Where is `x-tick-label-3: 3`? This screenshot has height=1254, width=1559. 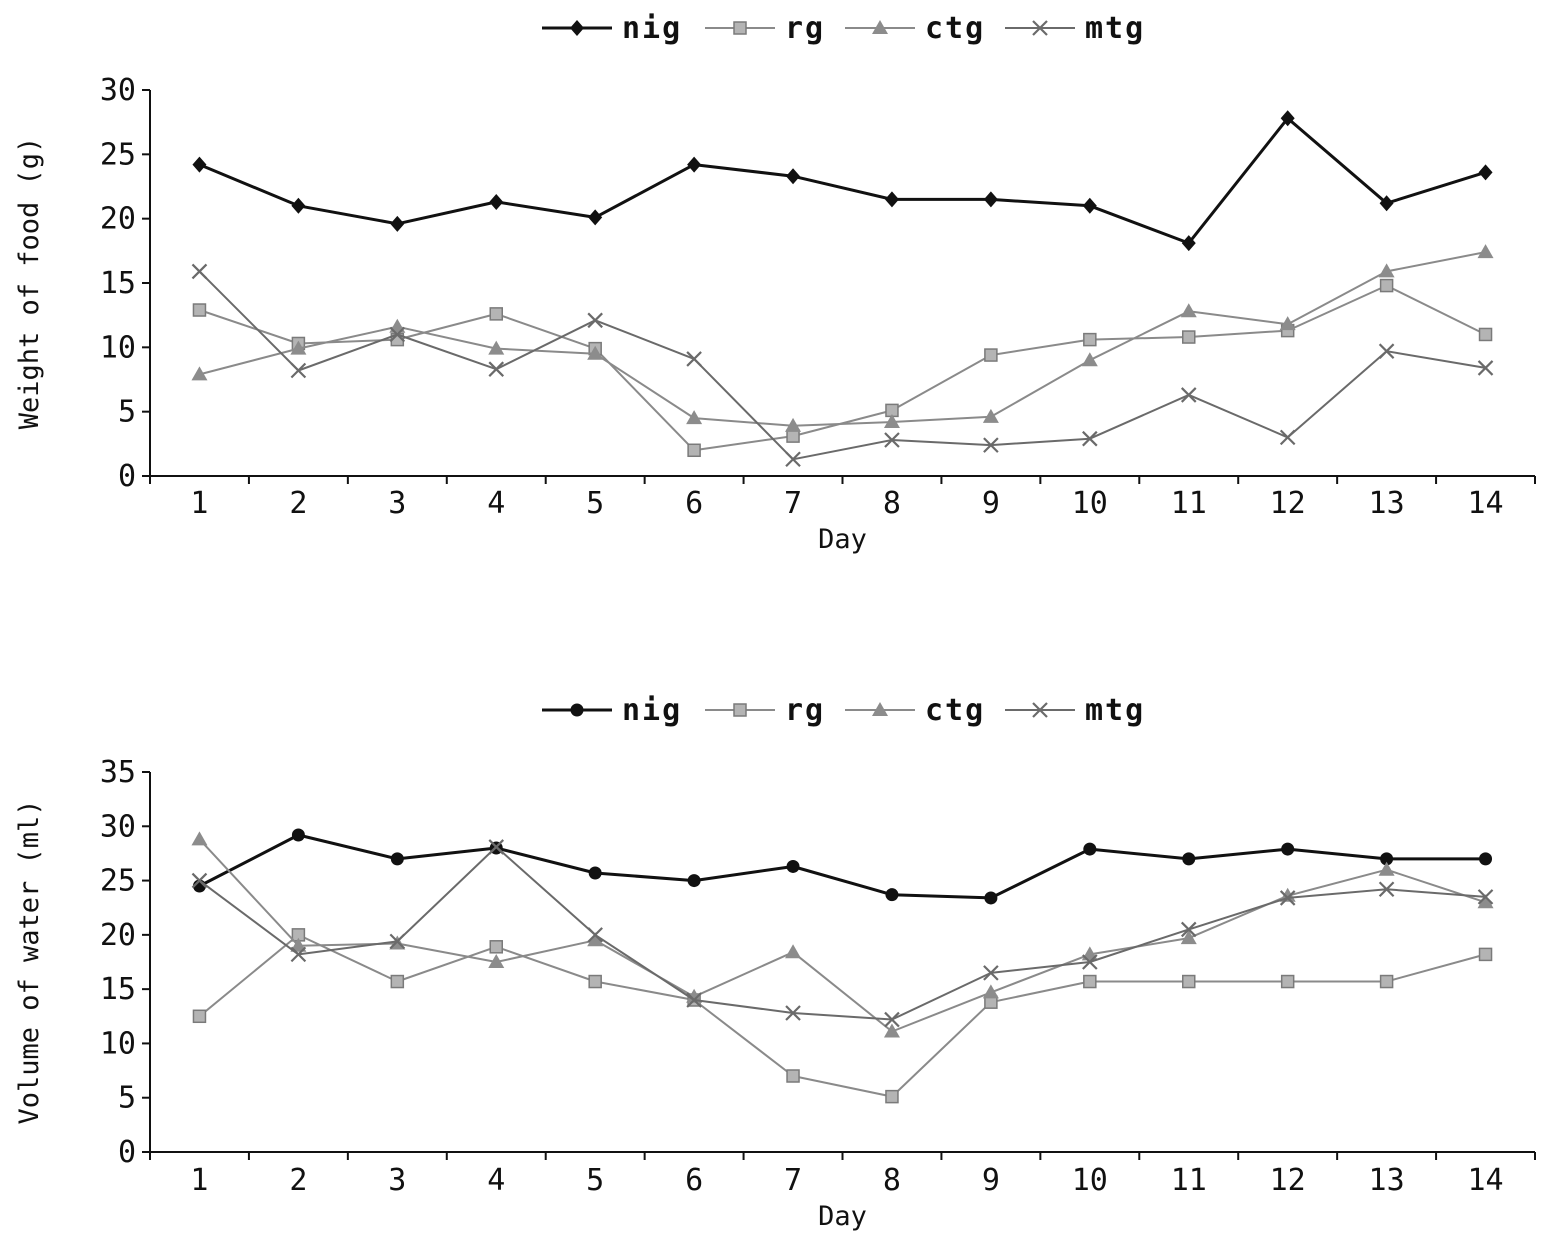
x-tick-label-3: 3 is located at coordinates (397, 503).